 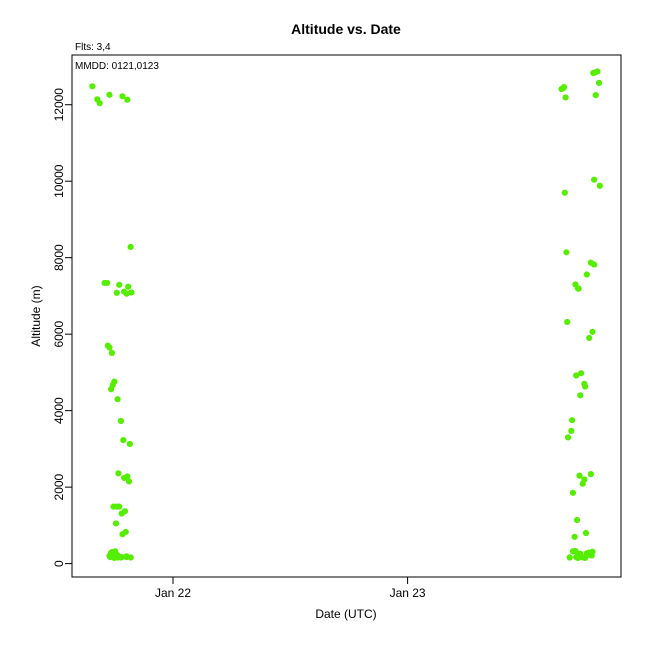 What do you see at coordinates (173, 593) in the screenshot?
I see `x-tick-label: Jan 22` at bounding box center [173, 593].